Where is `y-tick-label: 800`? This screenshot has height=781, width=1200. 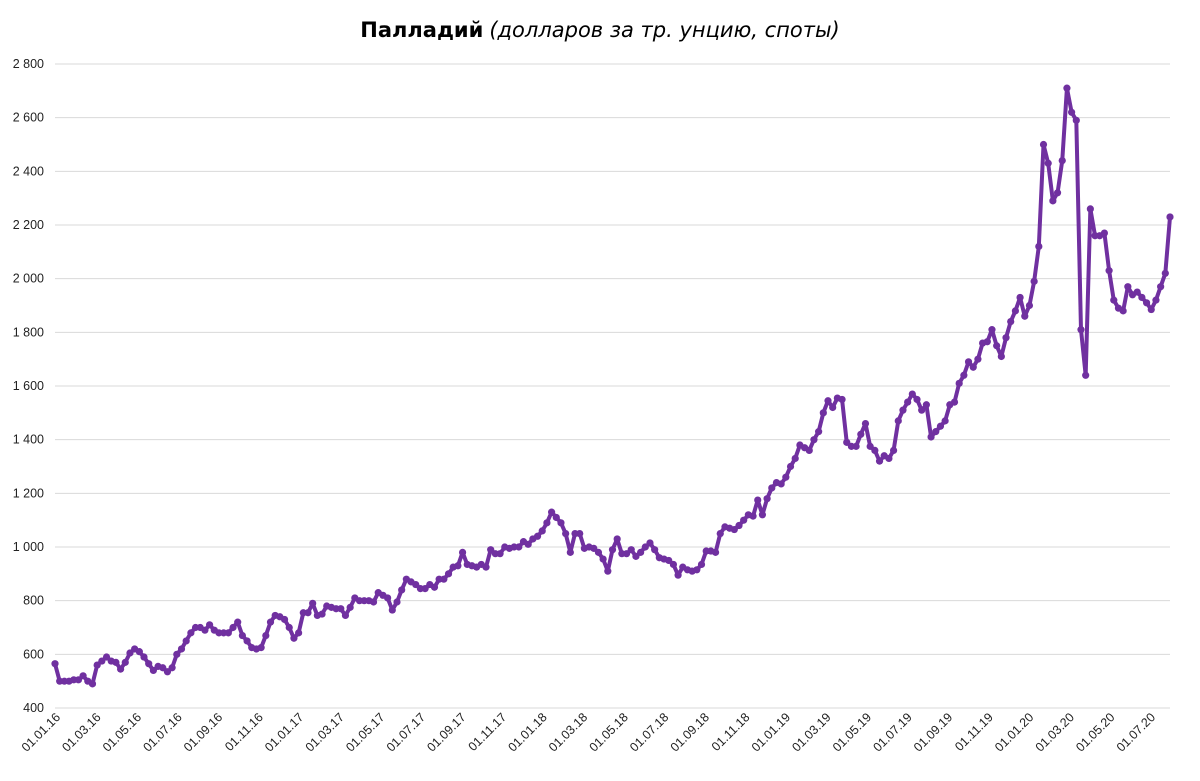 y-tick-label: 800 is located at coordinates (33, 601).